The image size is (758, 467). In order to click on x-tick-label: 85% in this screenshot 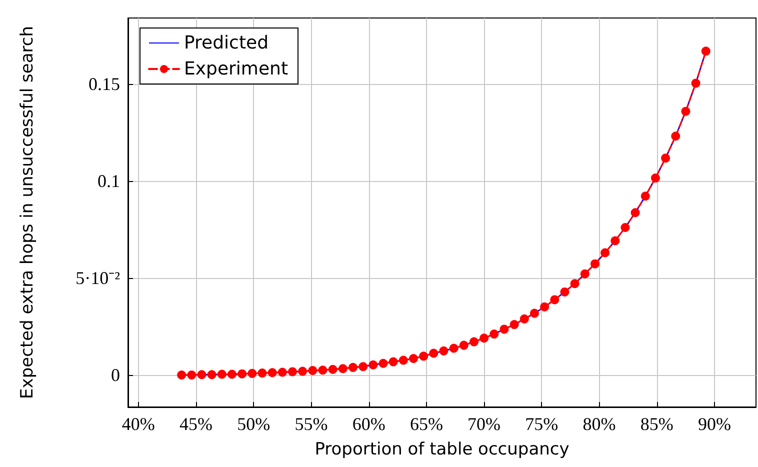, I will do `click(657, 424)`.